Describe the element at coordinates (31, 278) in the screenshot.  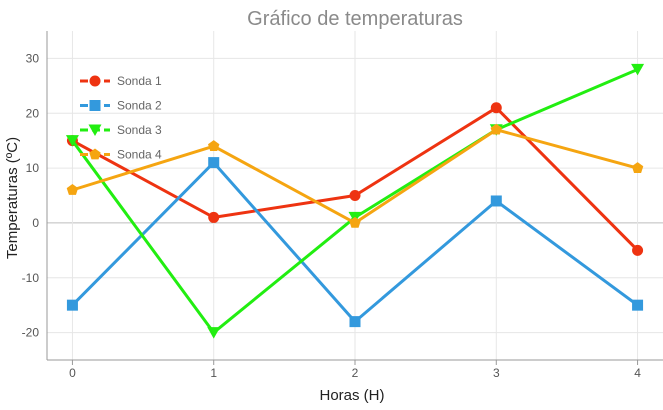
I see `y-tick-label: -10` at that location.